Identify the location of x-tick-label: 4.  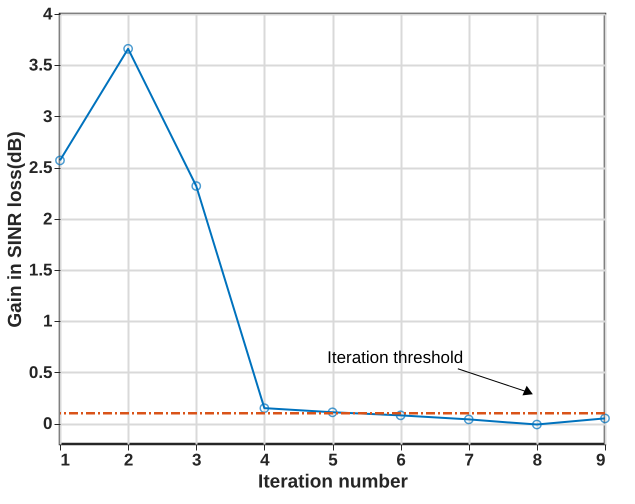
(265, 460).